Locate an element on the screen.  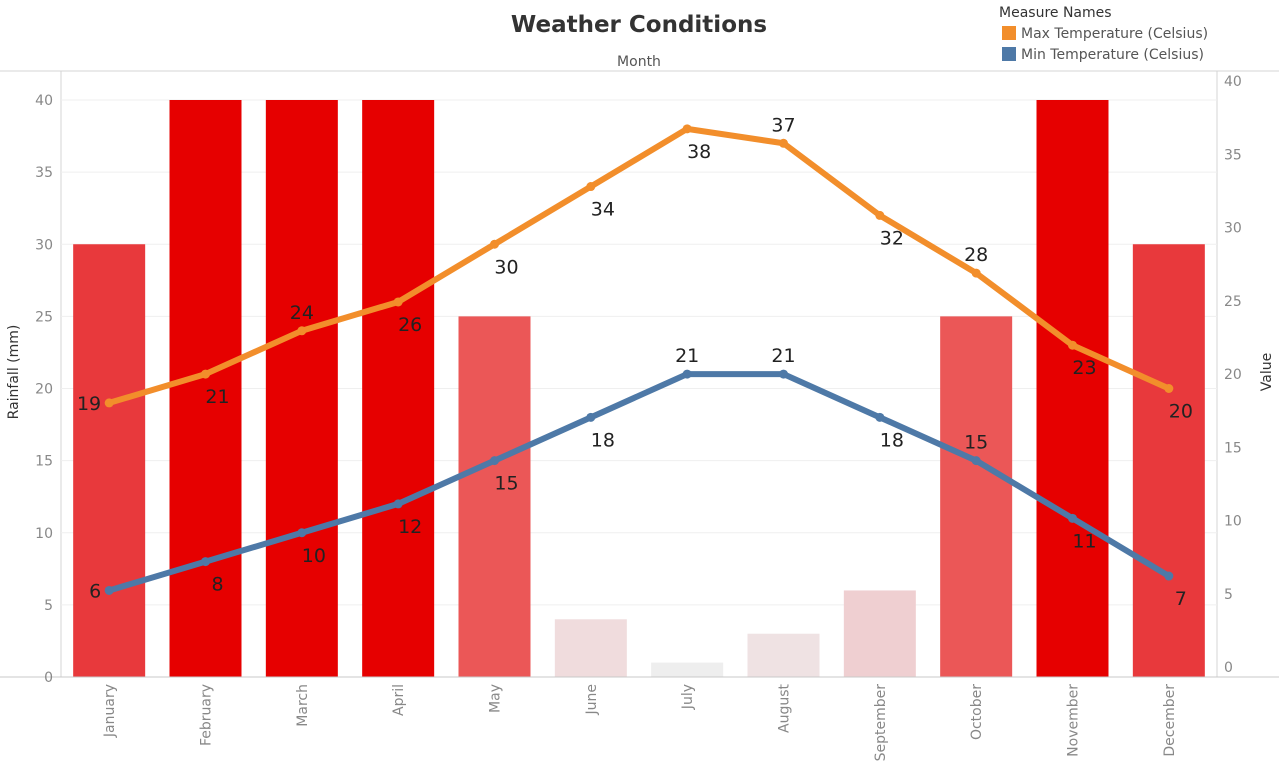
bar-august is located at coordinates (783, 655).